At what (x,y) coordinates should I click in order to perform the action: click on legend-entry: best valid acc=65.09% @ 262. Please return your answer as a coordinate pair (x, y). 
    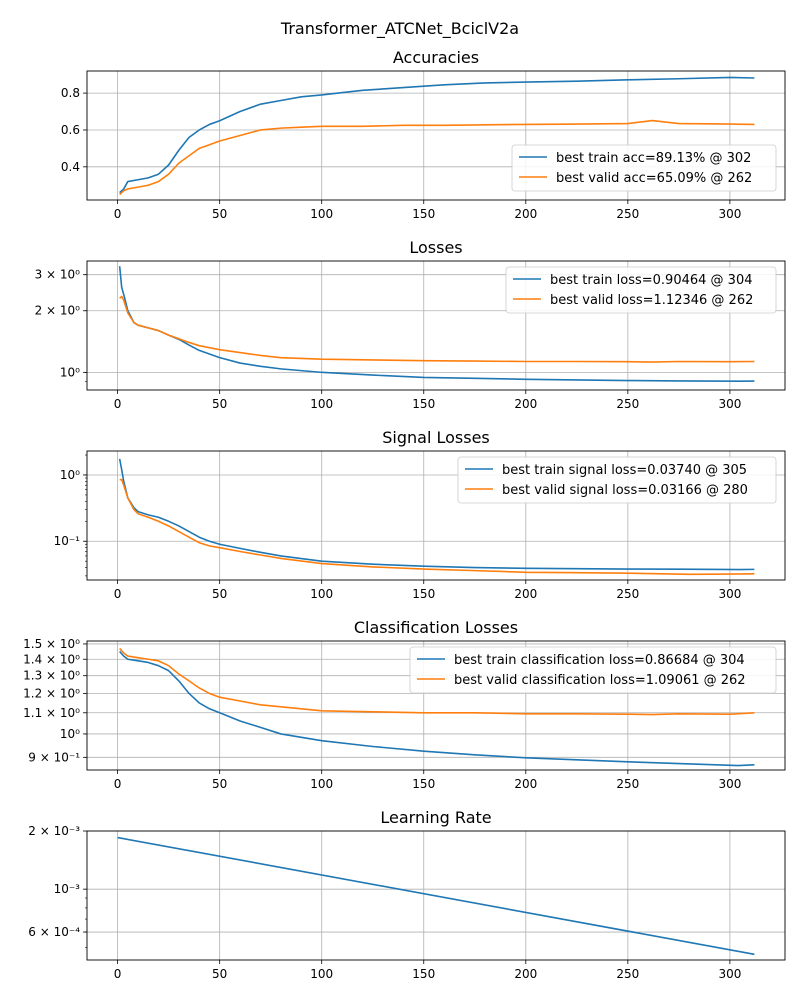
    Looking at the image, I should click on (654, 178).